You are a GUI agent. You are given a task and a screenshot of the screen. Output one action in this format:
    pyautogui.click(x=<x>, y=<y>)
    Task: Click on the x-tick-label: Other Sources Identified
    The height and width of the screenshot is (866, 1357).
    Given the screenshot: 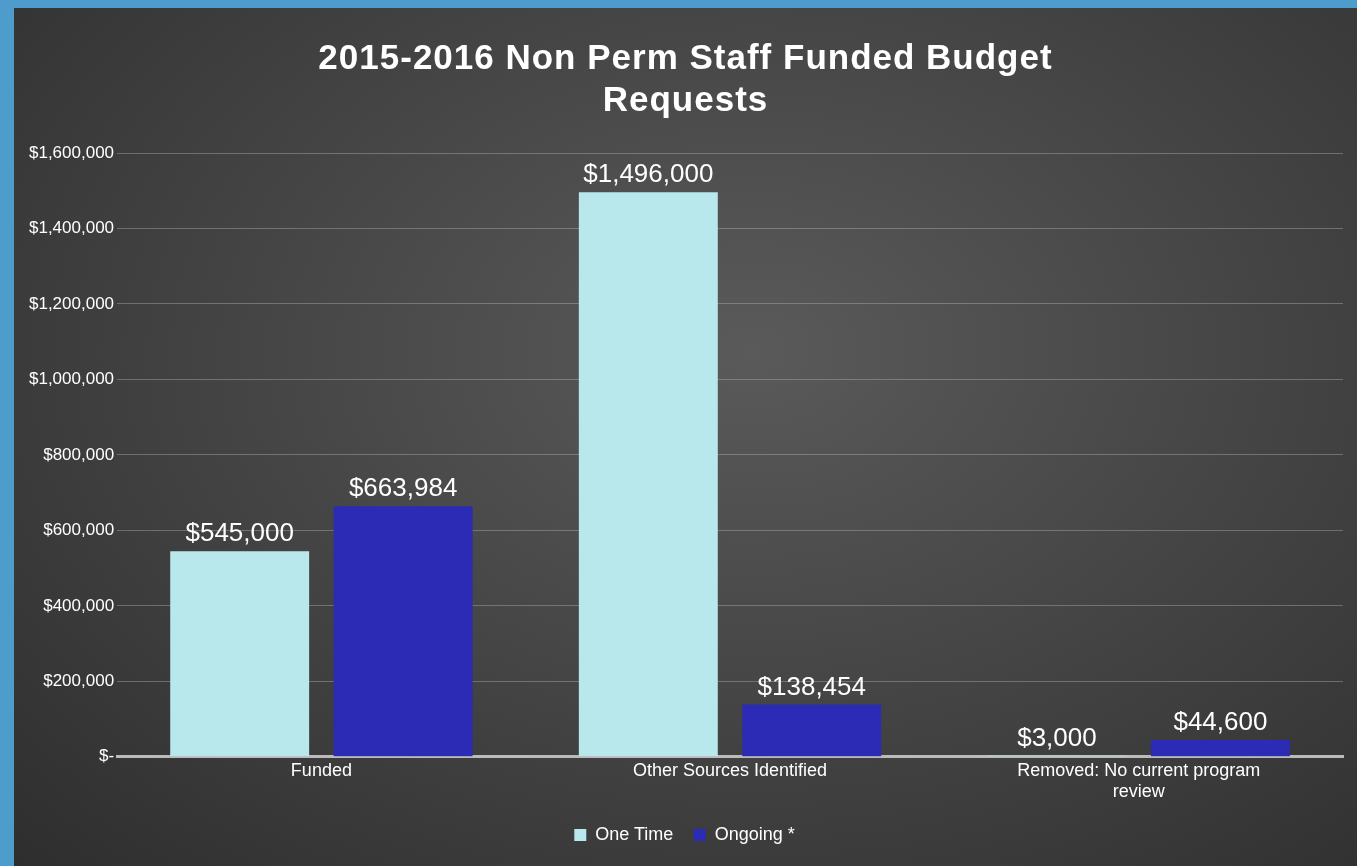 What is the action you would take?
    pyautogui.click(x=730, y=769)
    